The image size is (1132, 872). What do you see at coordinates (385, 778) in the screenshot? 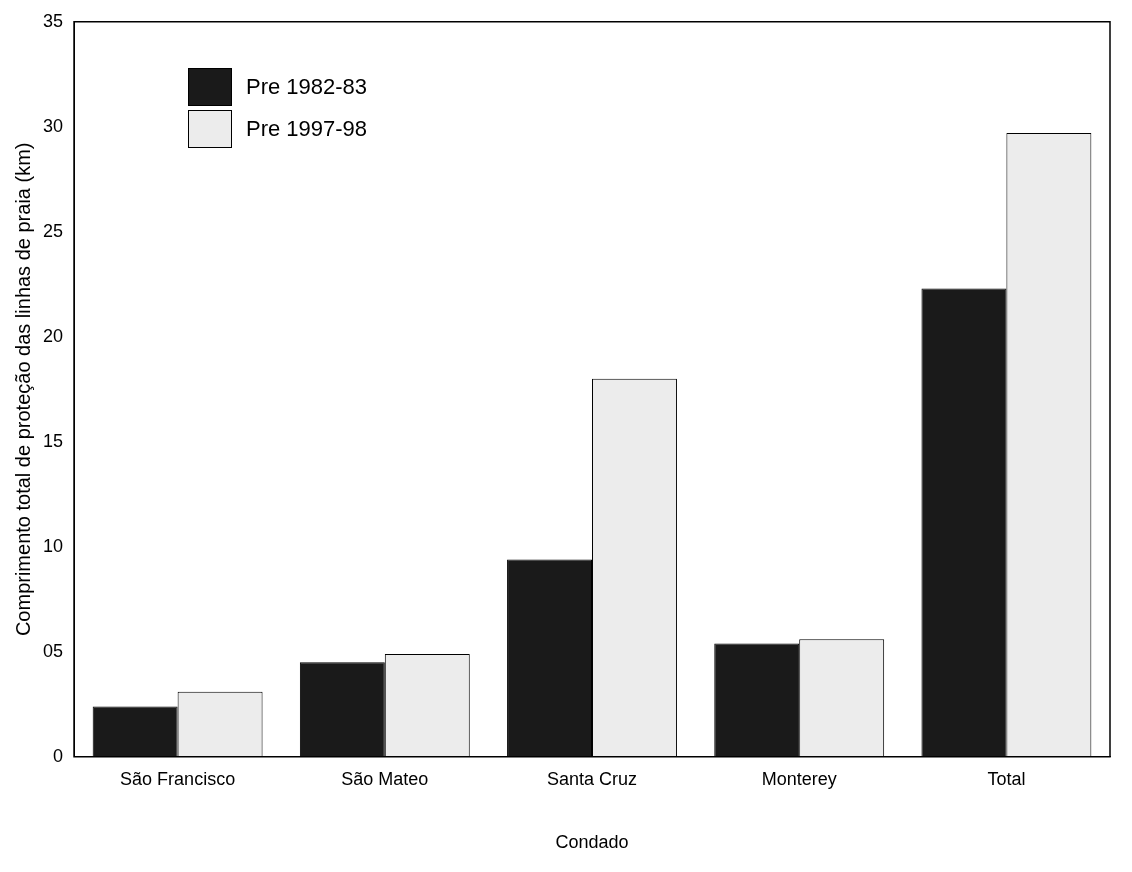
I see `x-tick-label: São Mateo` at bounding box center [385, 778].